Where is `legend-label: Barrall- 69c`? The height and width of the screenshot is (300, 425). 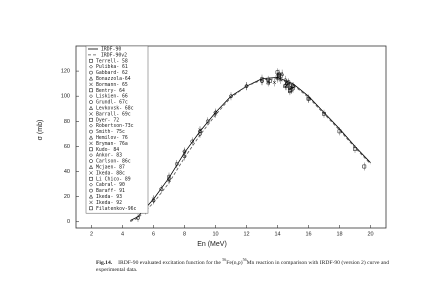 legend-label: Barrall- 69c is located at coordinates (113, 114).